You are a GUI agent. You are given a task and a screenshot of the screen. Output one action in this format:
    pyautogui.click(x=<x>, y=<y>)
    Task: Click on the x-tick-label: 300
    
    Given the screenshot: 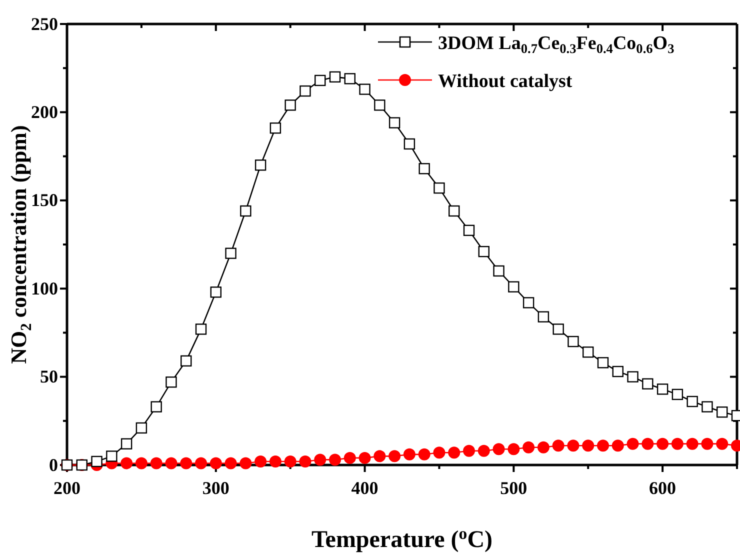 What is the action you would take?
    pyautogui.click(x=216, y=488)
    